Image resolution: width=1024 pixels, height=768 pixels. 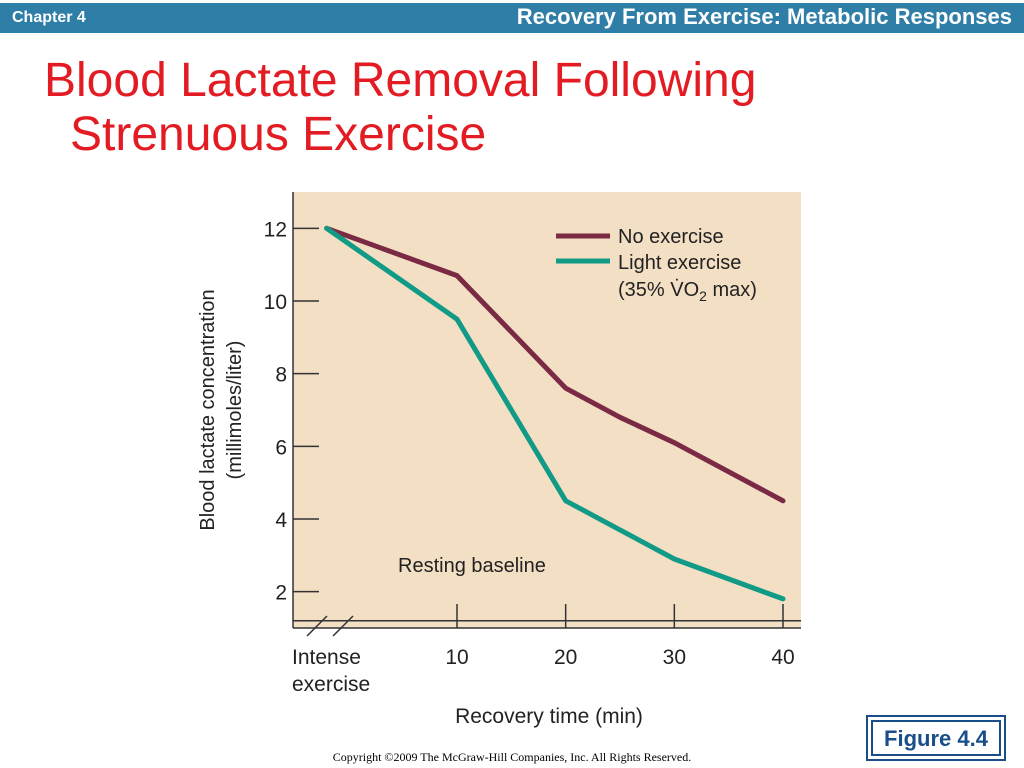 I want to click on x-start-label-line2: exercise, so click(x=331, y=684).